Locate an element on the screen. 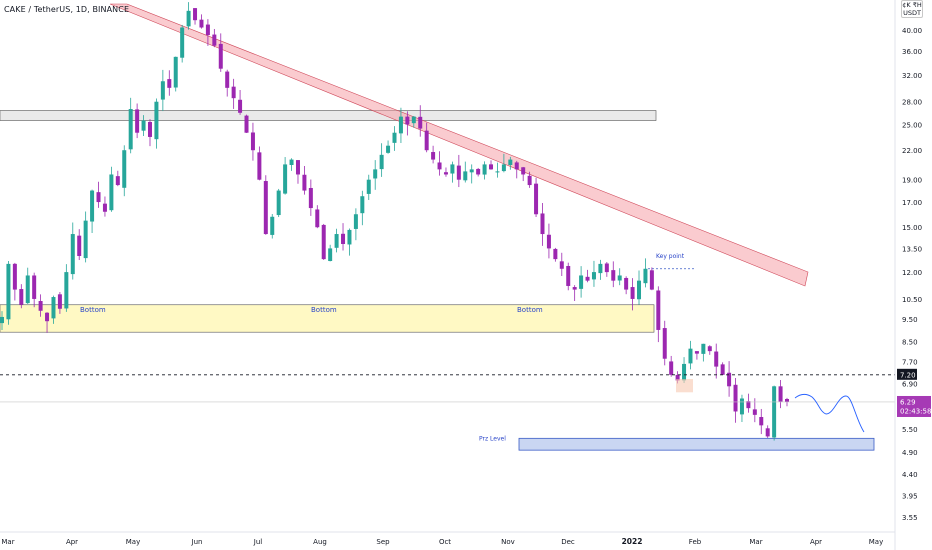 This screenshot has width=932, height=550. bottom-label-1: Bottom is located at coordinates (93, 310).